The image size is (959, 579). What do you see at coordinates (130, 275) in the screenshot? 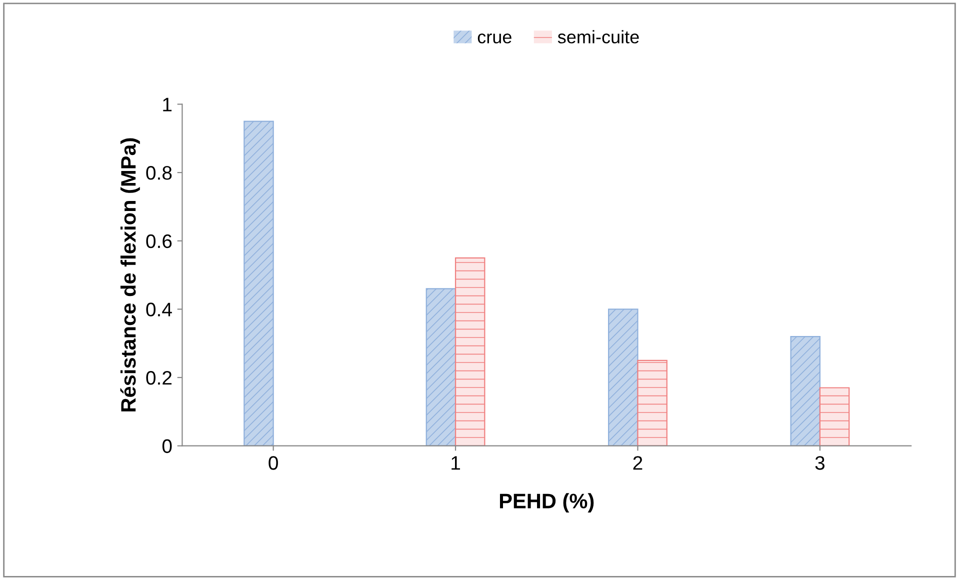
I see `y-axis-title: Résistance de flexion (MPa)` at bounding box center [130, 275].